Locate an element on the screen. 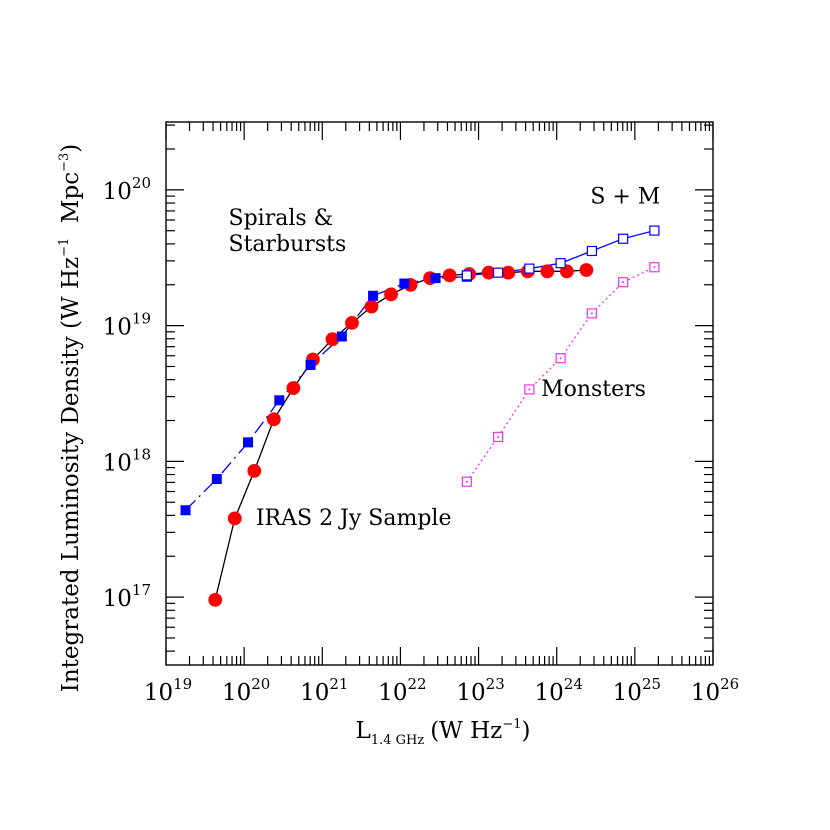 Image resolution: width=830 pixels, height=830 pixels. annotation-text: Starbursts is located at coordinates (288, 244).